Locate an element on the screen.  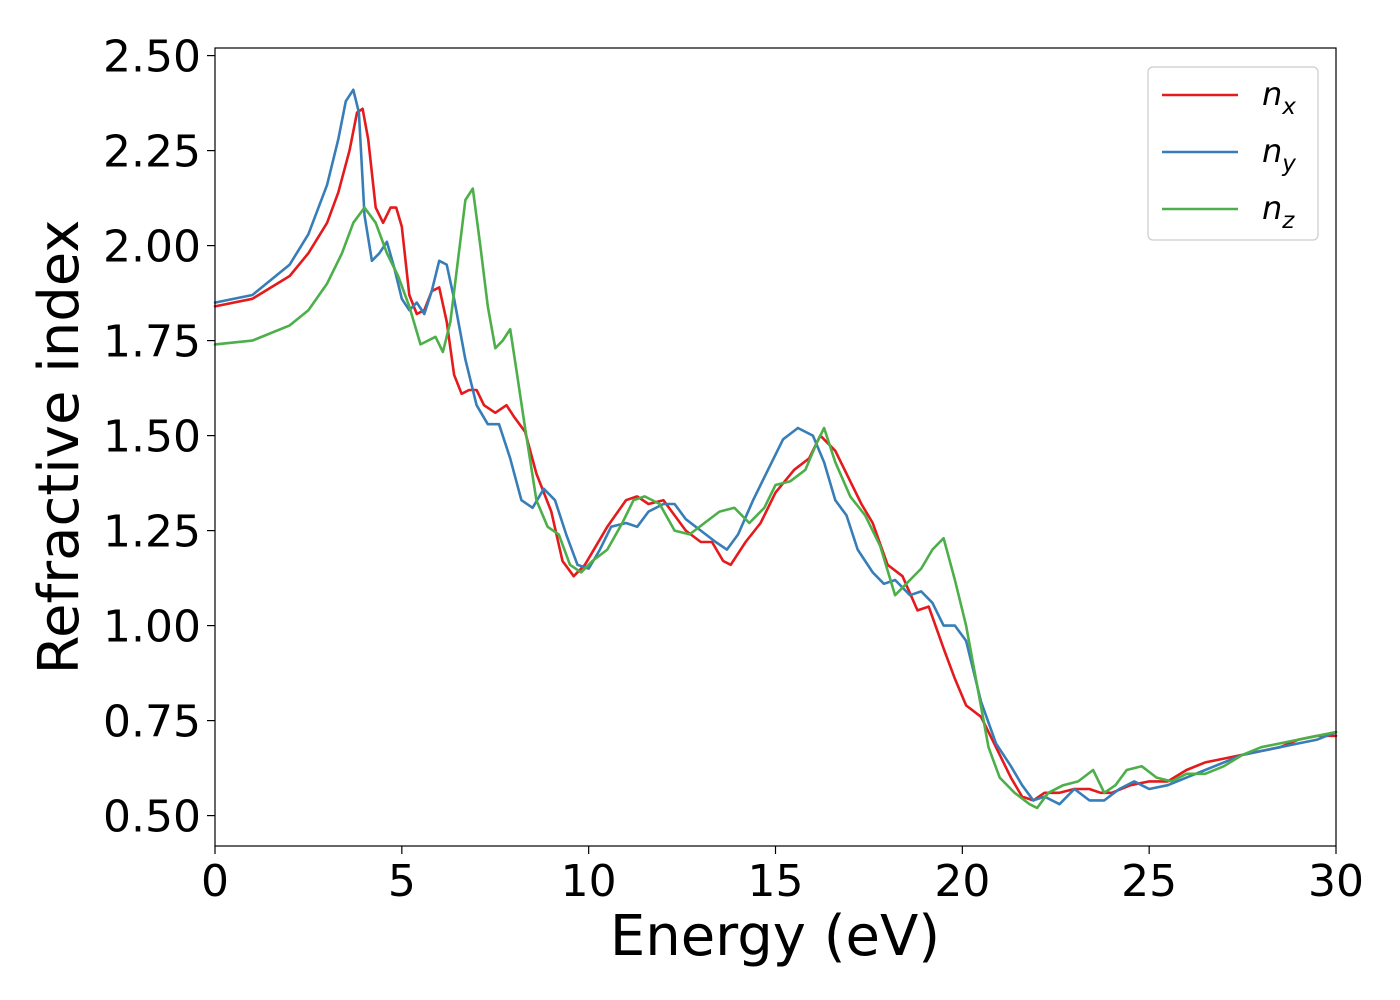
y-tick-label: 2.25 is located at coordinates (152, 152).